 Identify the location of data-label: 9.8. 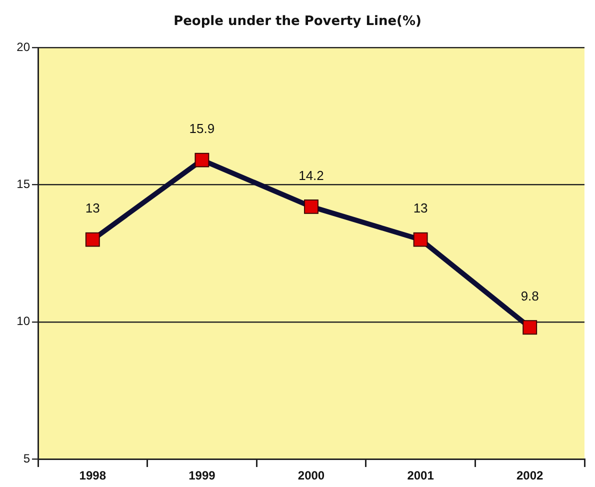
(529, 296).